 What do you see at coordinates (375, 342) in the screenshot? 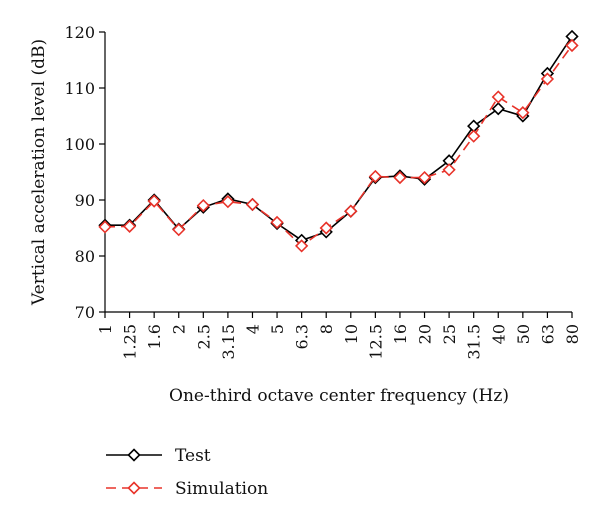
I see `x-tick-label-12-5: 12.5` at bounding box center [375, 342].